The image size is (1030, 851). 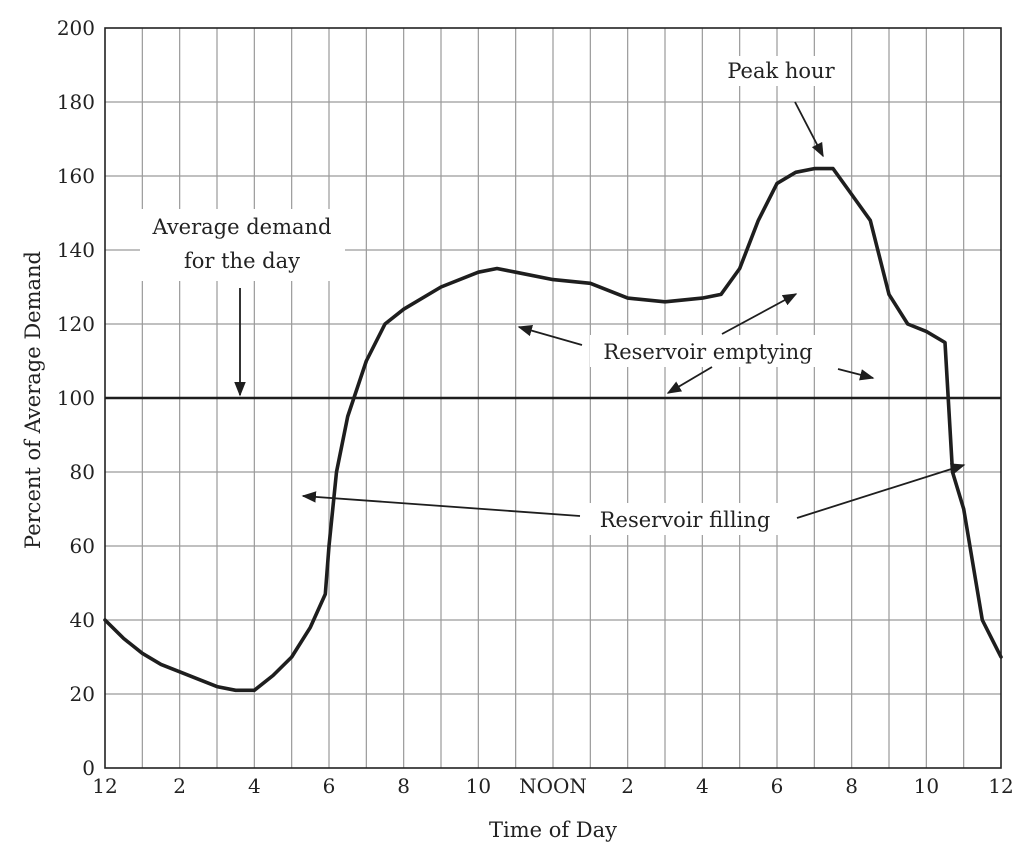 What do you see at coordinates (553, 786) in the screenshot?
I see `x-tick-label: NOON` at bounding box center [553, 786].